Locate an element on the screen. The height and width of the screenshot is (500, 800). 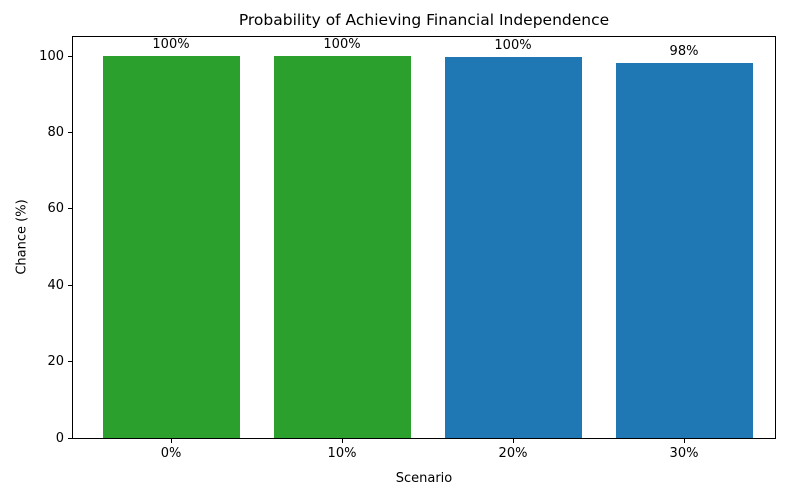
bar-10% is located at coordinates (342, 247).